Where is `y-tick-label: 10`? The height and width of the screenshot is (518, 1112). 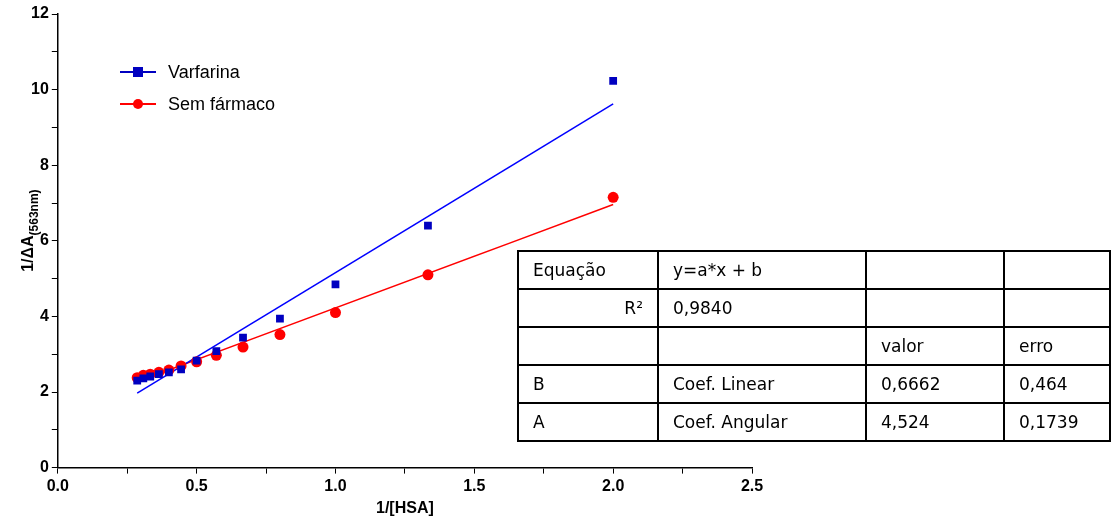
y-tick-label: 10 is located at coordinates (40, 89).